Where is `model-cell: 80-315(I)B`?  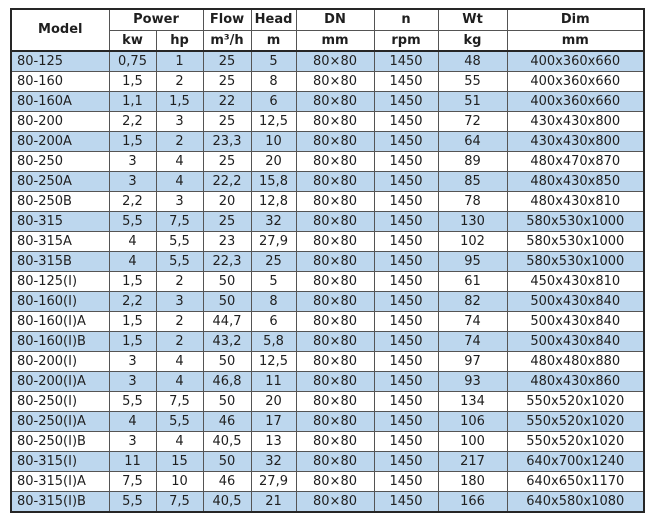 model-cell: 80-315(I)B is located at coordinates (60, 501).